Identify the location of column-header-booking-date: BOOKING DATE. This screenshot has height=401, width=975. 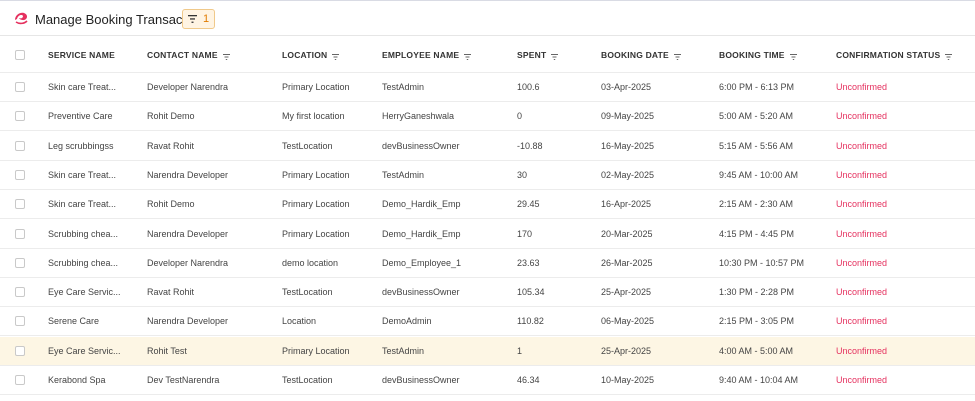
(641, 54).